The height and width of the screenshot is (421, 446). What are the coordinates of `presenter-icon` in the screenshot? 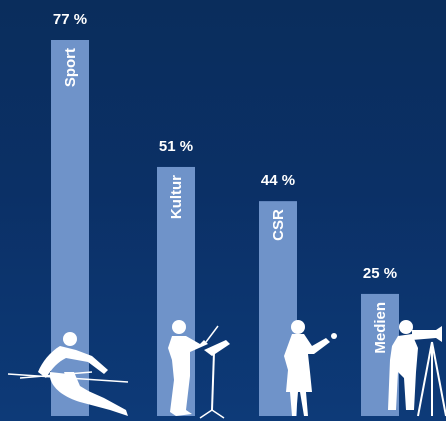 It's located at (310, 368).